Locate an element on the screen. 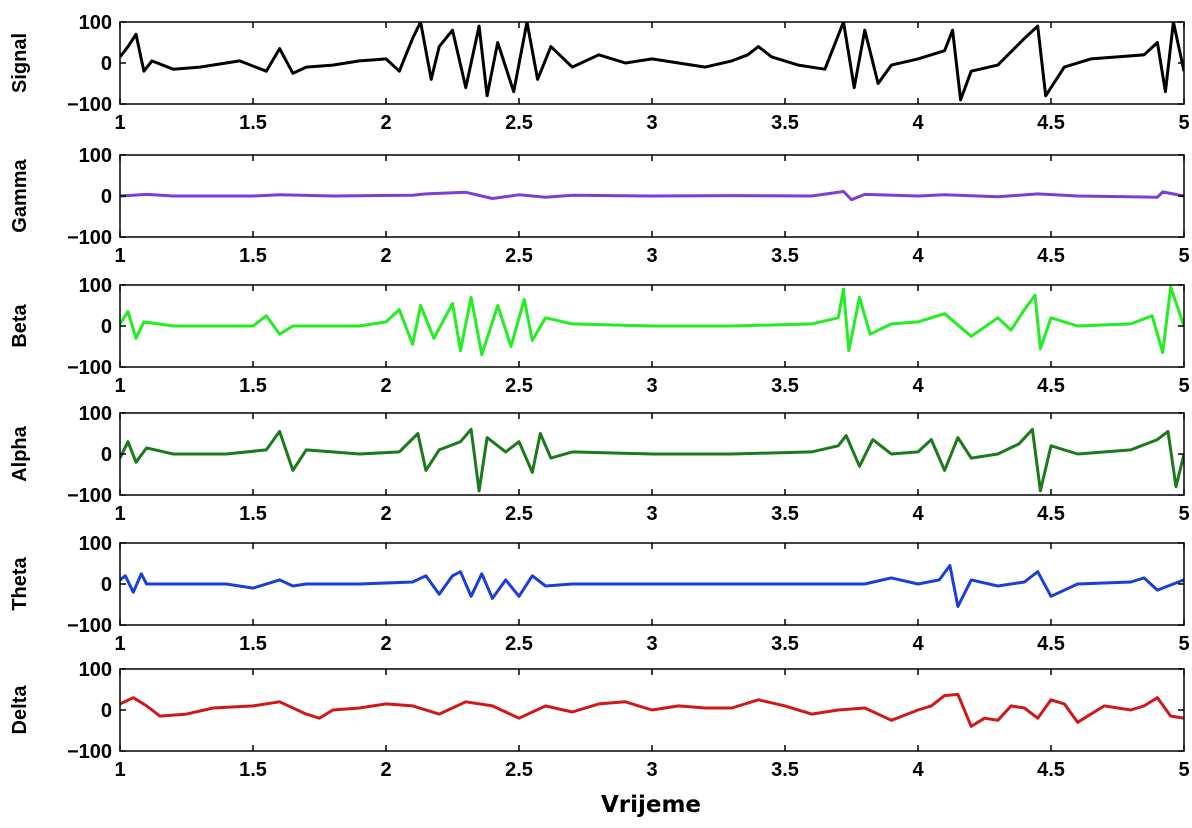  y-axis-label: Signal is located at coordinates (20, 63).